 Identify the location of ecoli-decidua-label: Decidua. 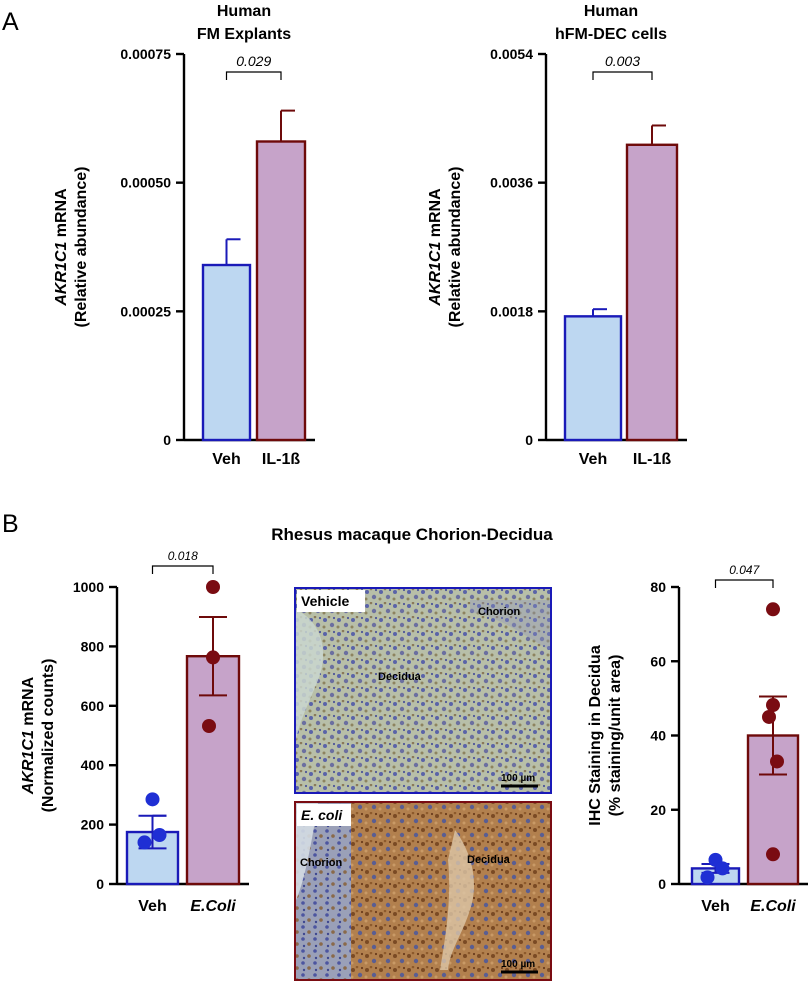
(489, 860).